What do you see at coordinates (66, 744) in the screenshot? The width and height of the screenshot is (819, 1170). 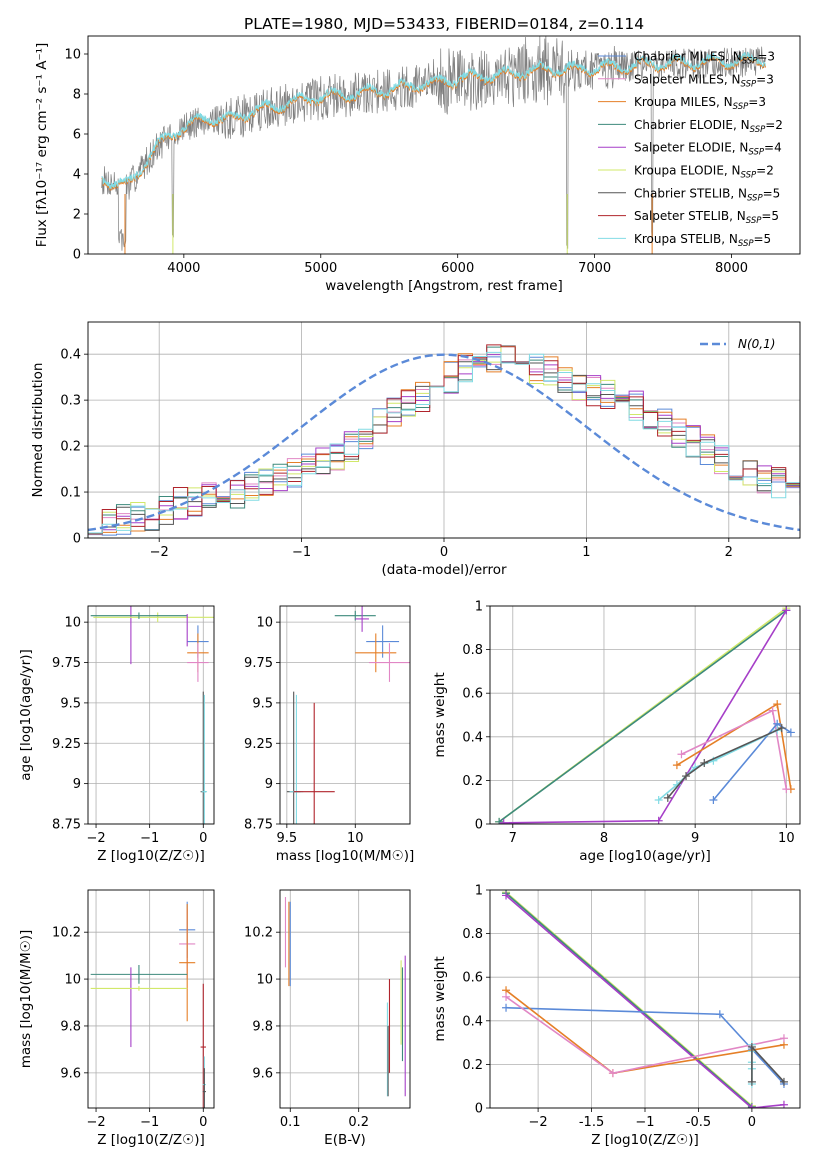 I see `y-tick-label: 9.25` at bounding box center [66, 744].